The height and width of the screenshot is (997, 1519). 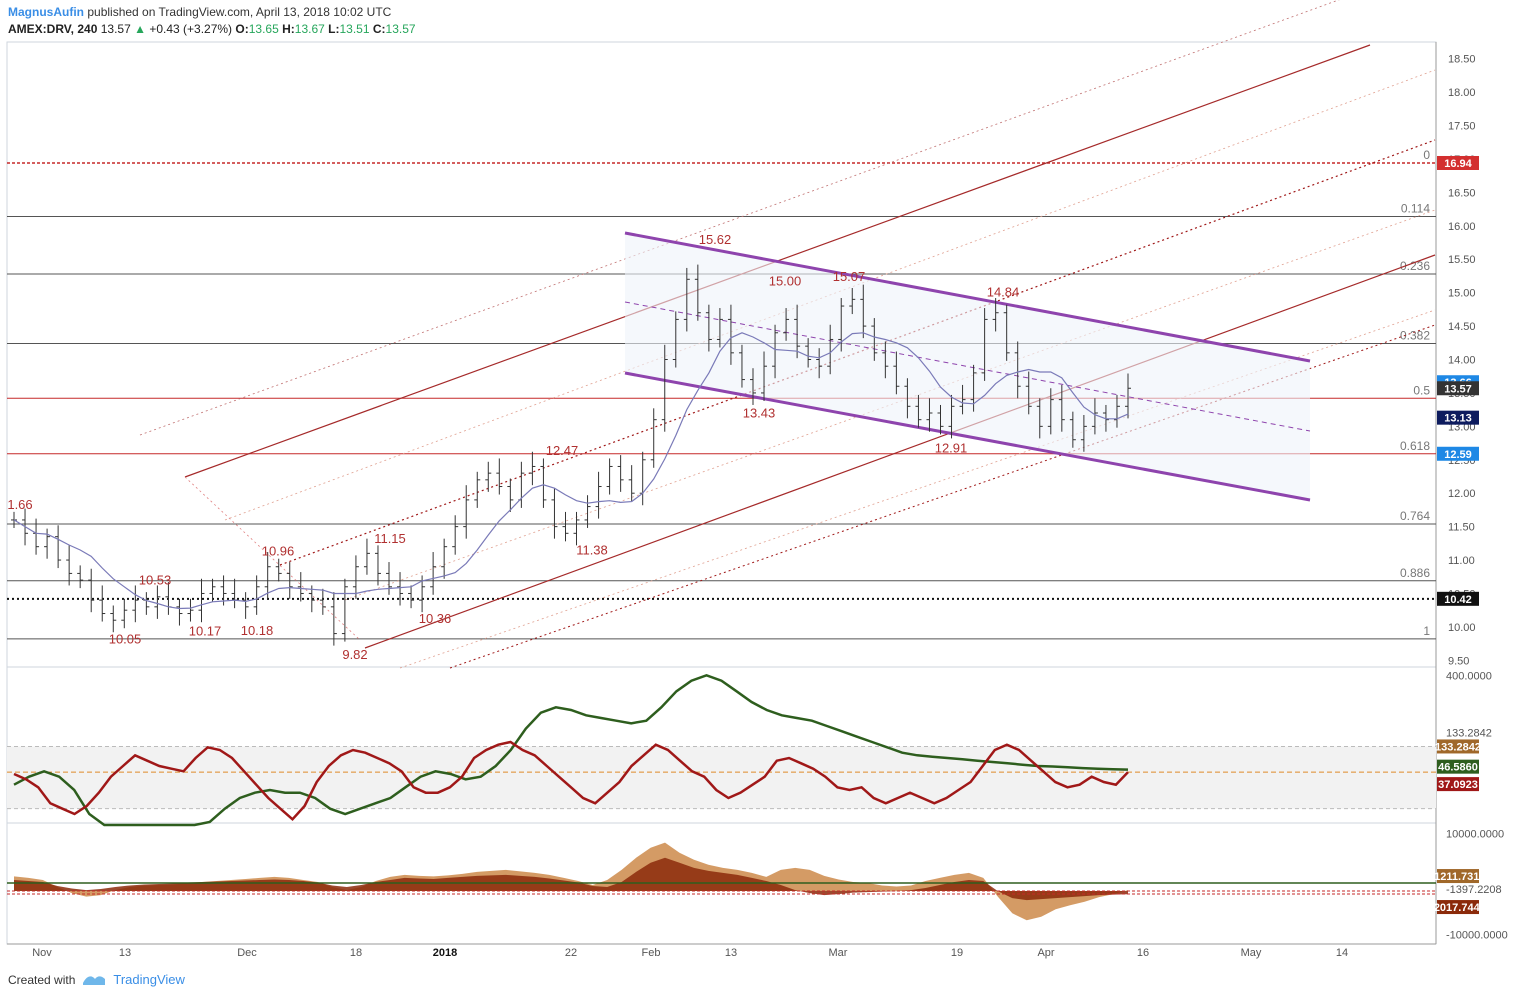 What do you see at coordinates (149, 979) in the screenshot?
I see `tradingview-link: TradingView` at bounding box center [149, 979].